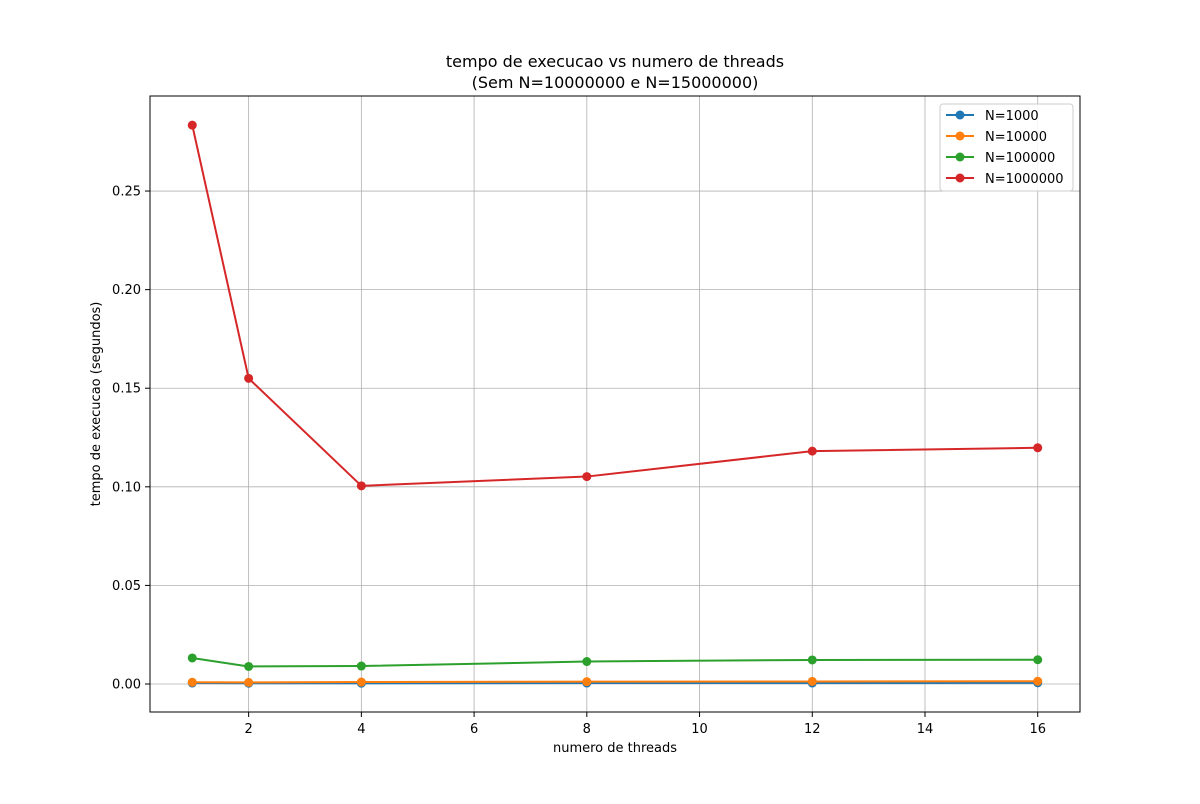 This screenshot has width=1200, height=804. I want to click on y-axis-label: tempo de execucao (segundos), so click(96, 404).